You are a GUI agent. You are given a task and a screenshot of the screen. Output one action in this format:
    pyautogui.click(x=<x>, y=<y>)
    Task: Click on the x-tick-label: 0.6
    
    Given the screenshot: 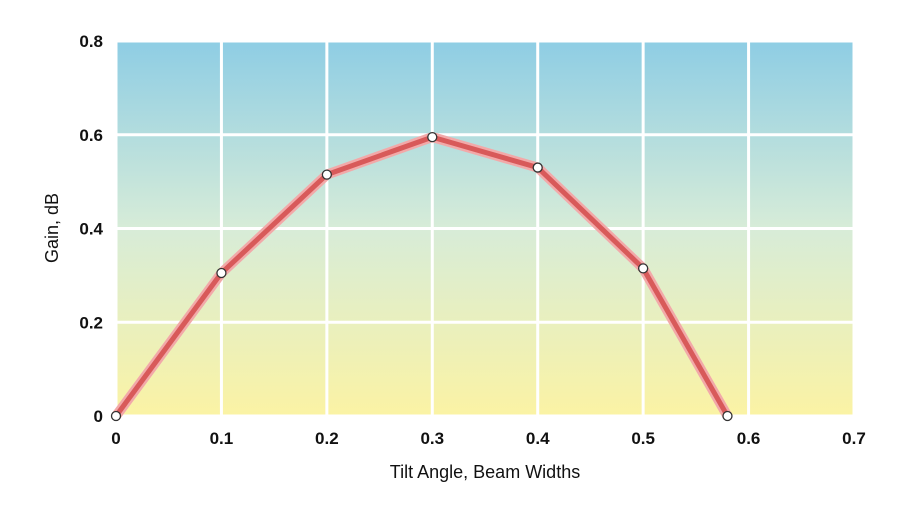 What is the action you would take?
    pyautogui.click(x=749, y=438)
    